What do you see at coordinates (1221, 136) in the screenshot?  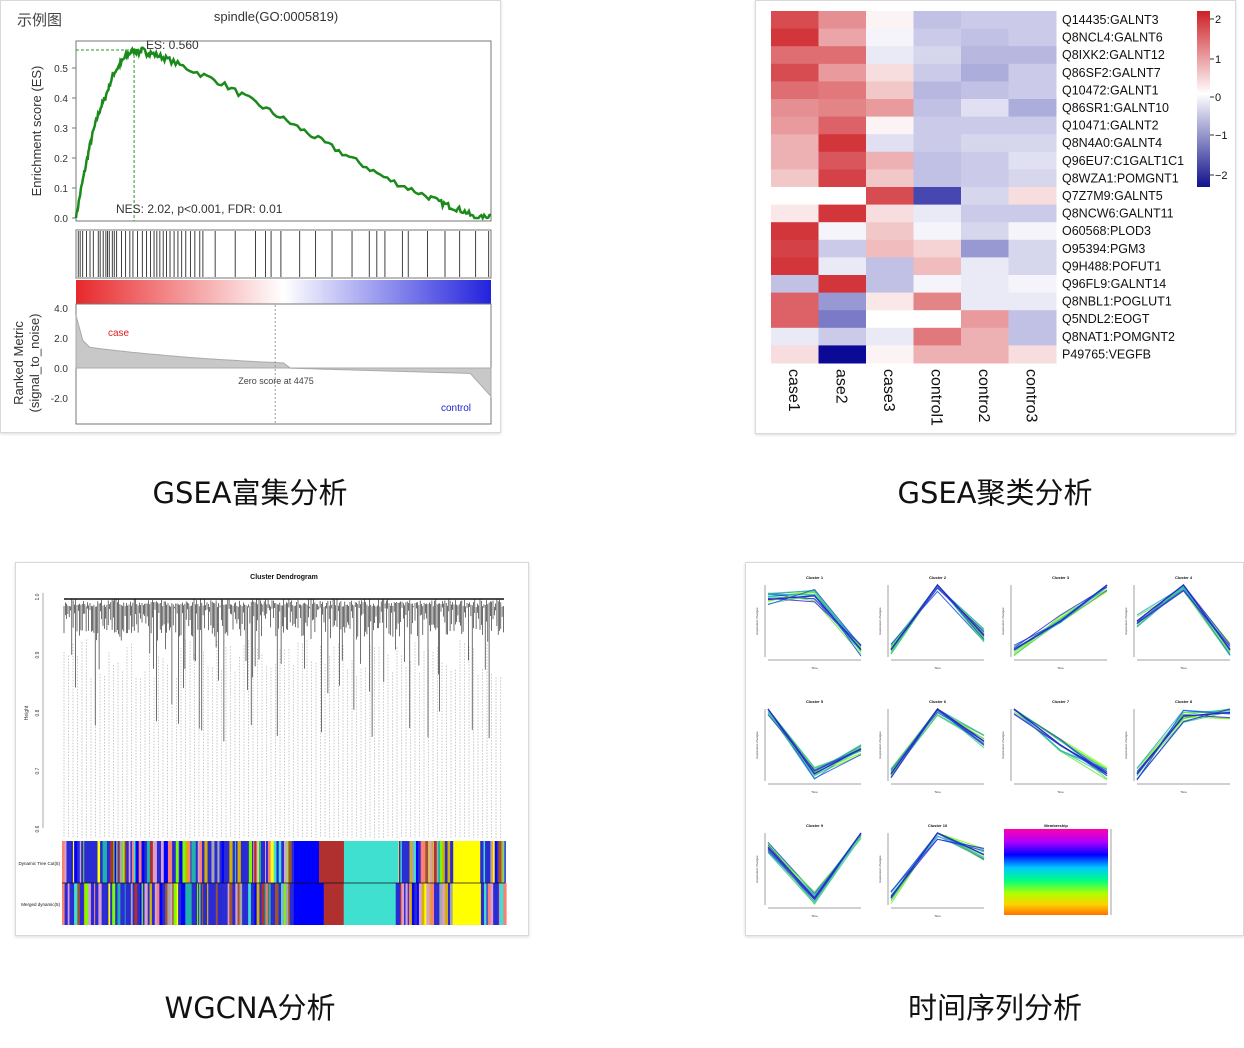 I see `legend-tick-label: −1` at bounding box center [1221, 136].